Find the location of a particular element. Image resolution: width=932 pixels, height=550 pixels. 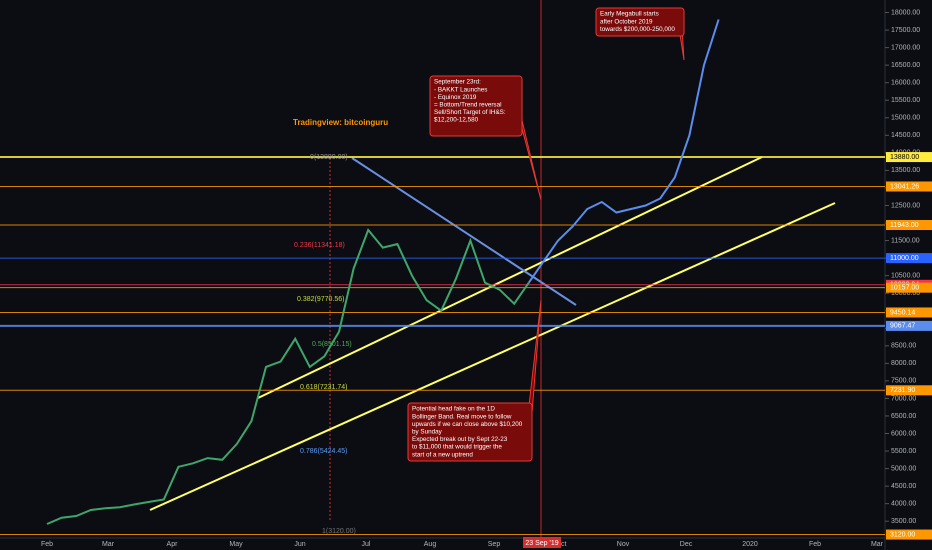

x-tick-label: Sep is located at coordinates (494, 544).